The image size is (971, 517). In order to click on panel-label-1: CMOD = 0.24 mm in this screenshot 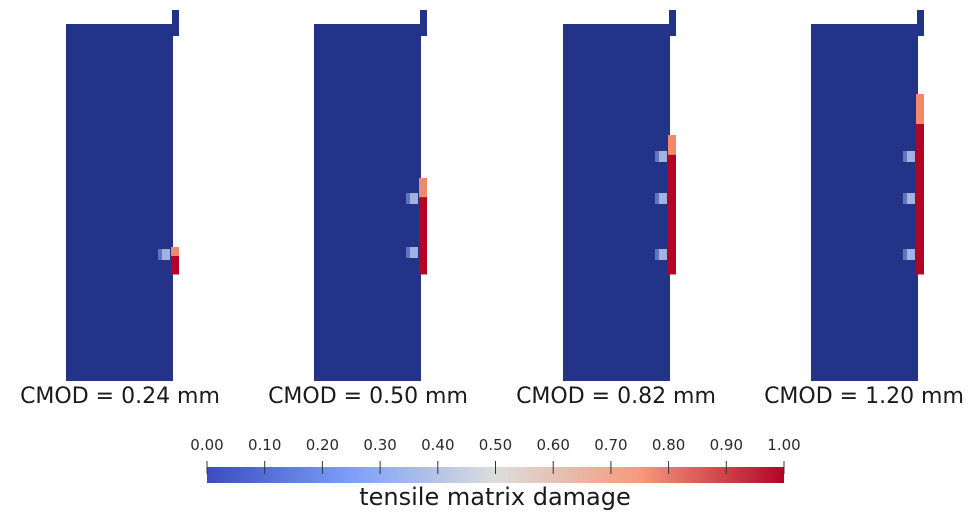, I will do `click(120, 396)`.